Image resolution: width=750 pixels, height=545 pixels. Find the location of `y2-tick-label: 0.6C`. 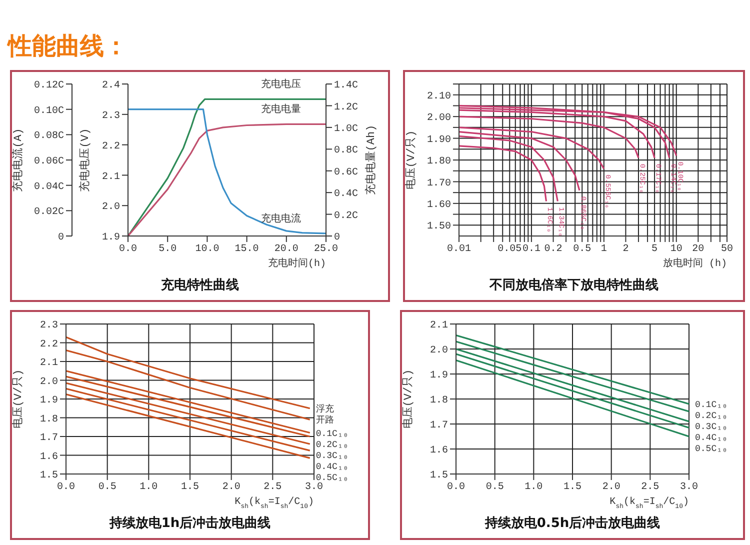

y2-tick-label: 0.6C is located at coordinates (346, 172).